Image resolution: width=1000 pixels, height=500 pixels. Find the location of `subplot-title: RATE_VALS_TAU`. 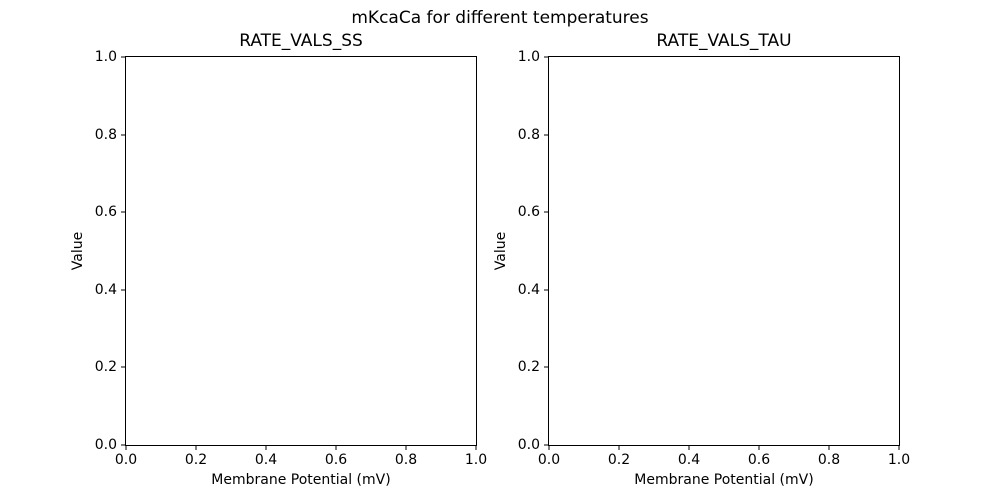

subplot-title: RATE_VALS_TAU is located at coordinates (724, 41).